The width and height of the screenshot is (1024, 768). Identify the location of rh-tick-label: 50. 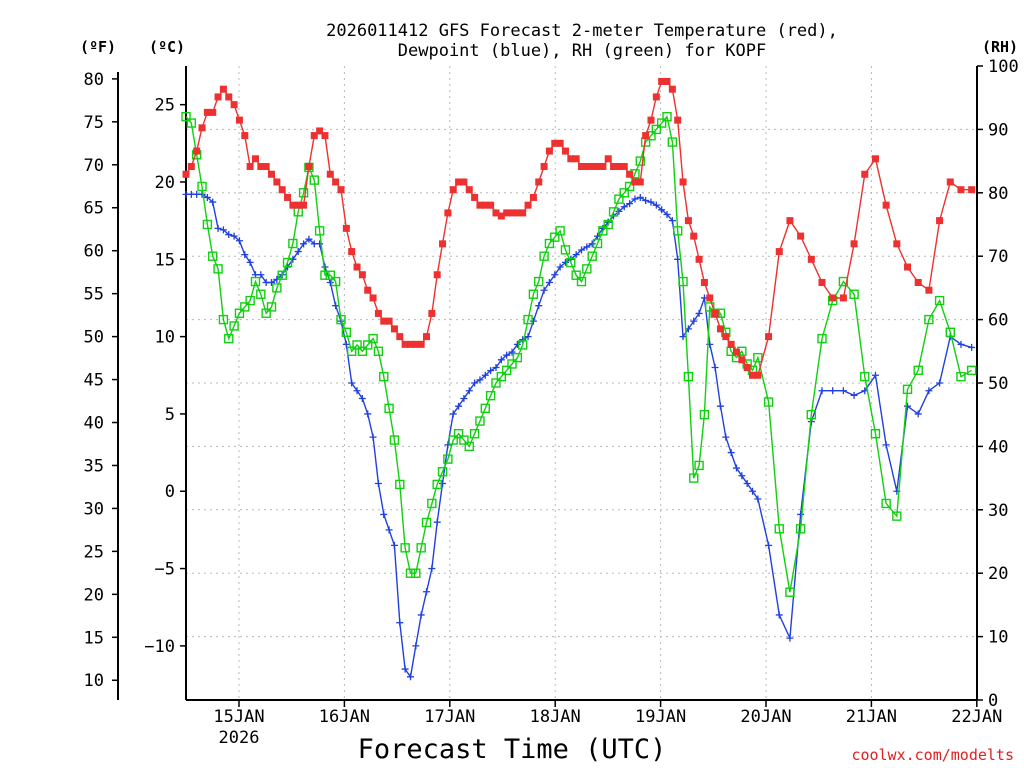
(998, 384).